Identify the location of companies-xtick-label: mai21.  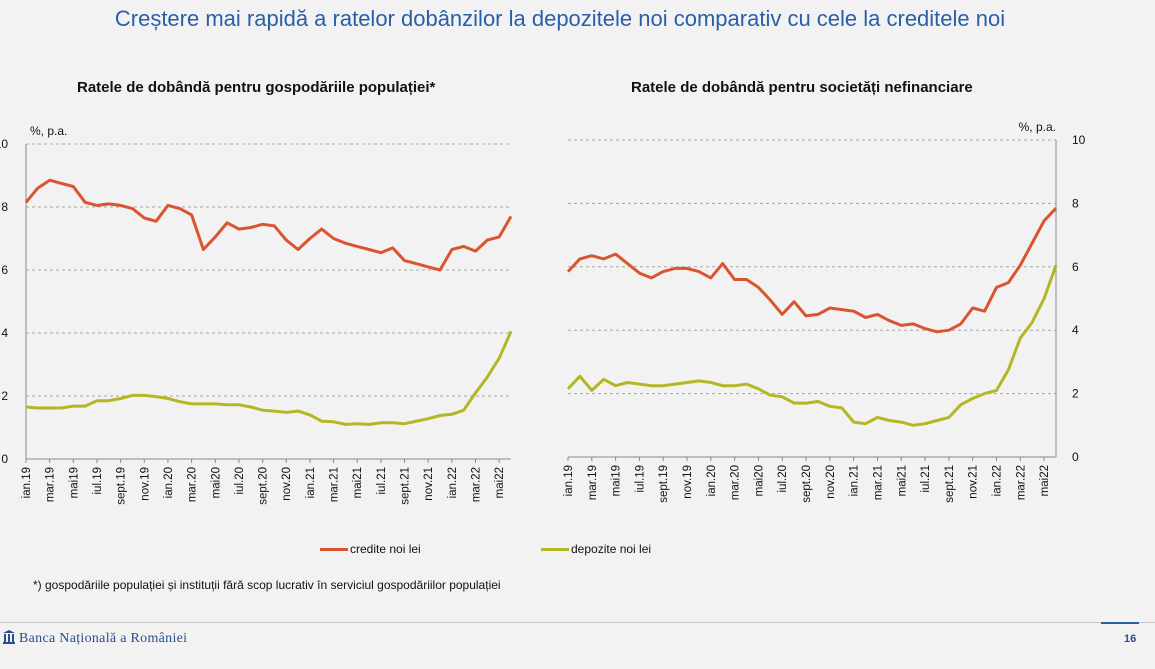
(902, 480).